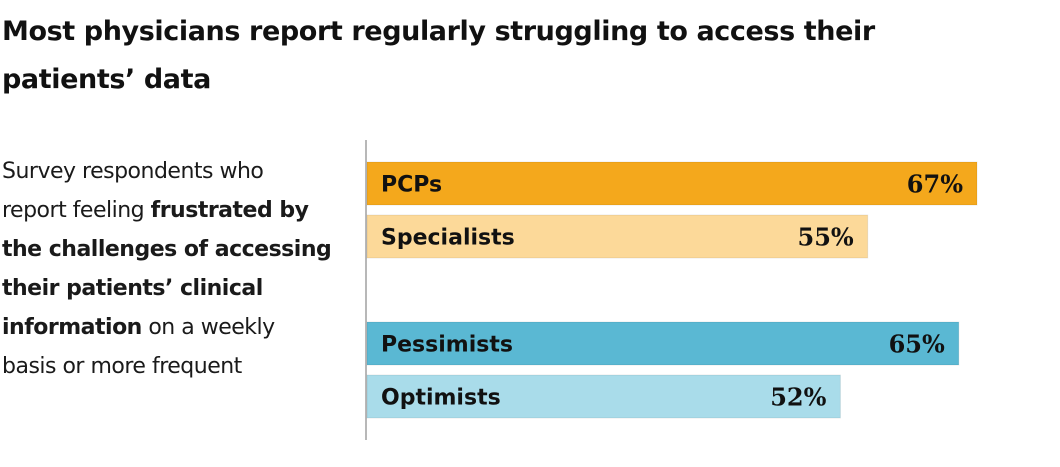 The image size is (1060, 467). Describe the element at coordinates (411, 185) in the screenshot. I see `bar-label-pcps: PCPs` at that location.